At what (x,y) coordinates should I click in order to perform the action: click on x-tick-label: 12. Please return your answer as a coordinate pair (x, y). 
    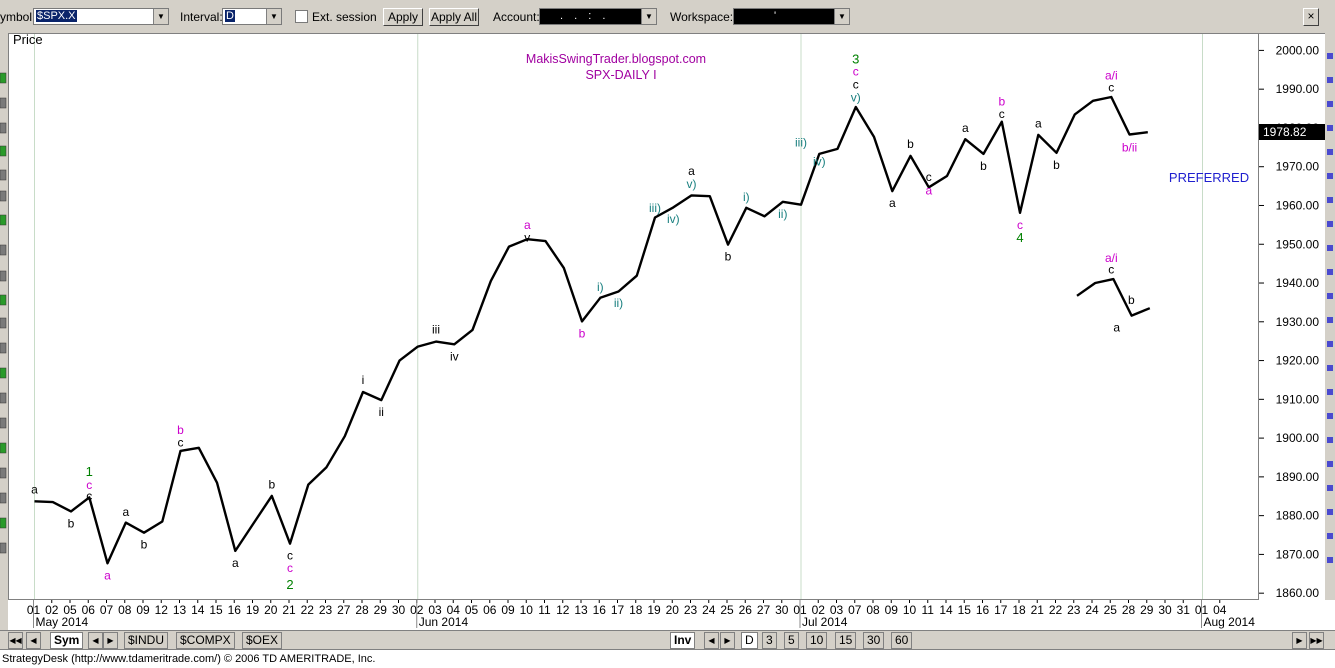
    Looking at the image, I should click on (563, 610).